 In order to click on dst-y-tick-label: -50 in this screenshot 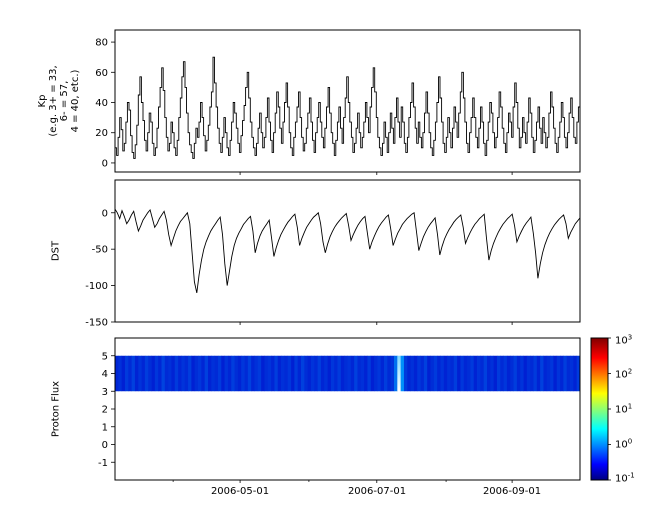, I will do `click(100, 250)`.